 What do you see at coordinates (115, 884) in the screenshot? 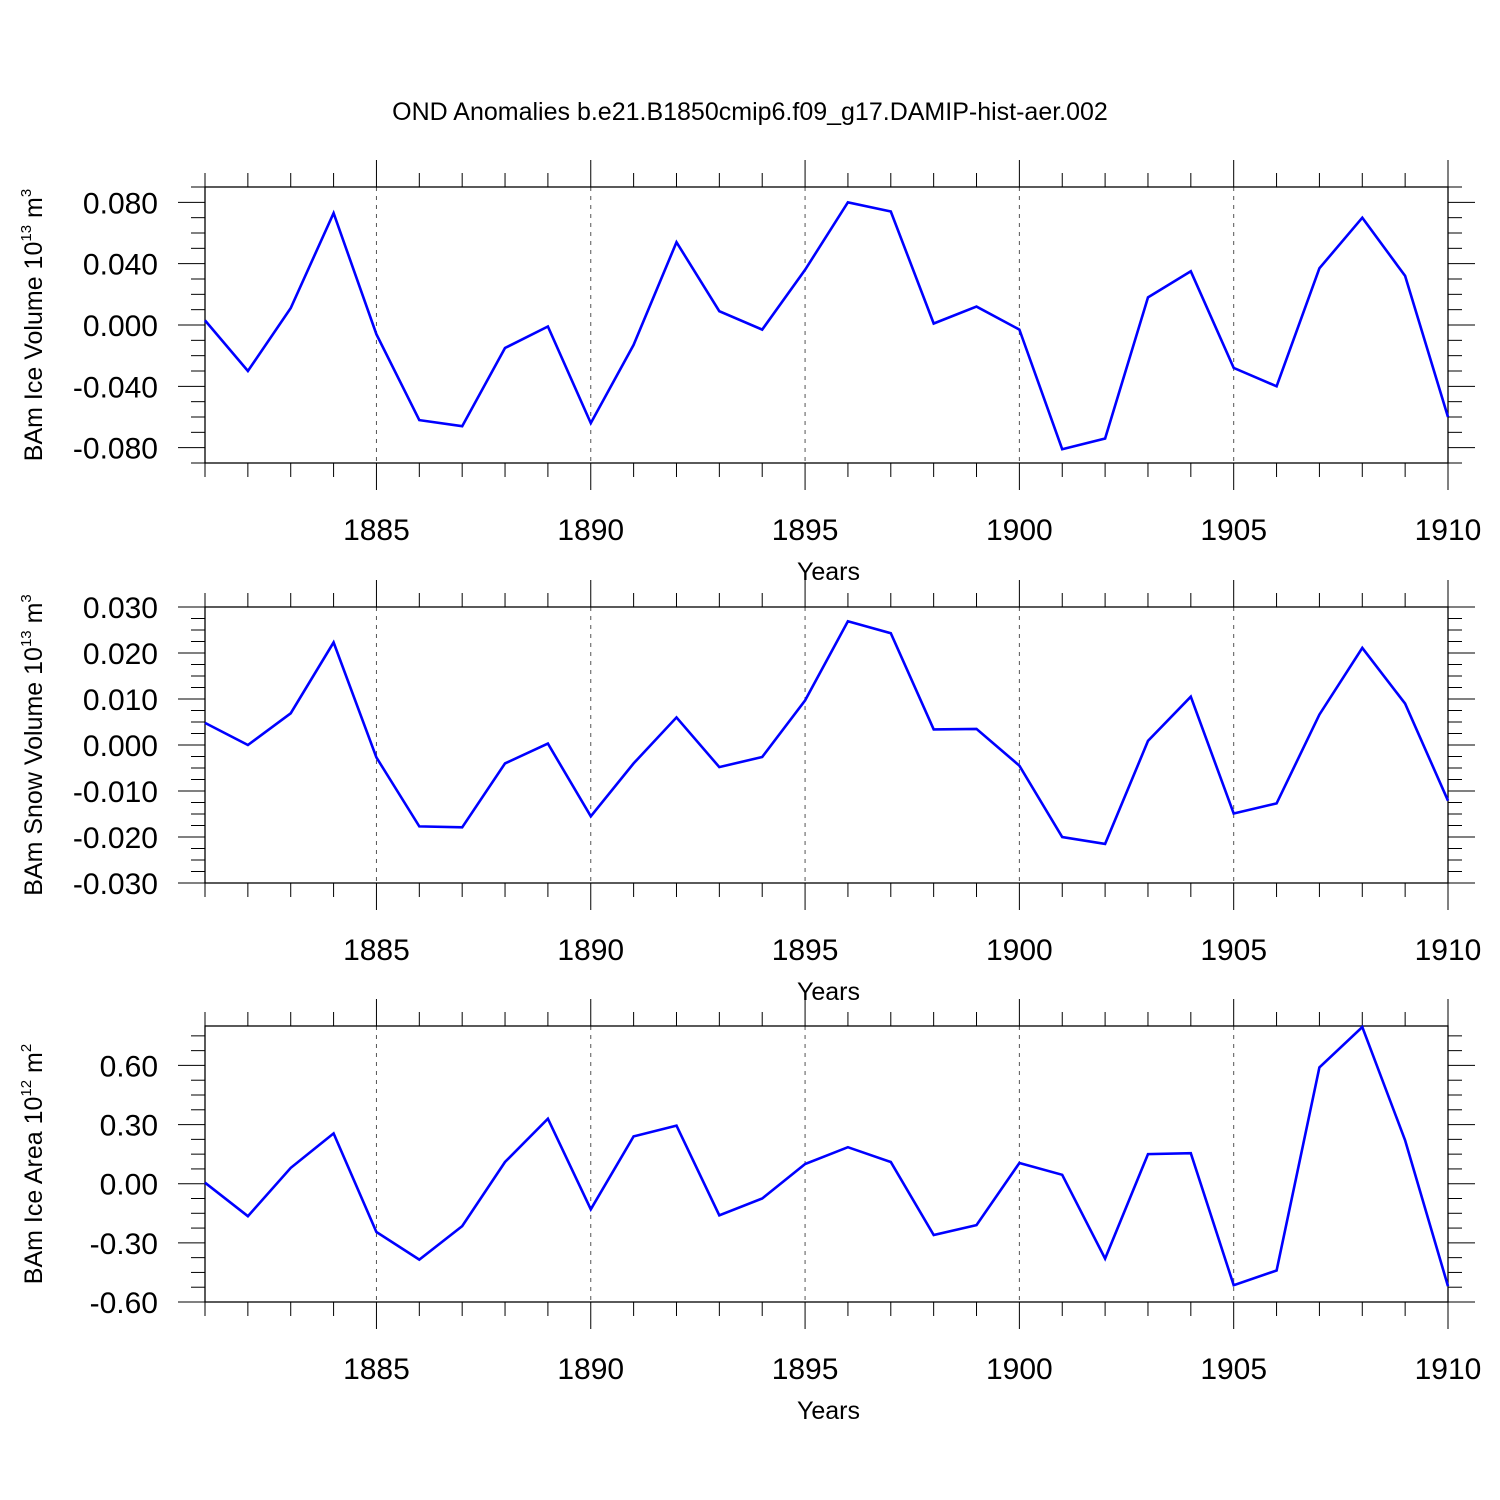
I see `y-tick-label: -0.030` at bounding box center [115, 884].